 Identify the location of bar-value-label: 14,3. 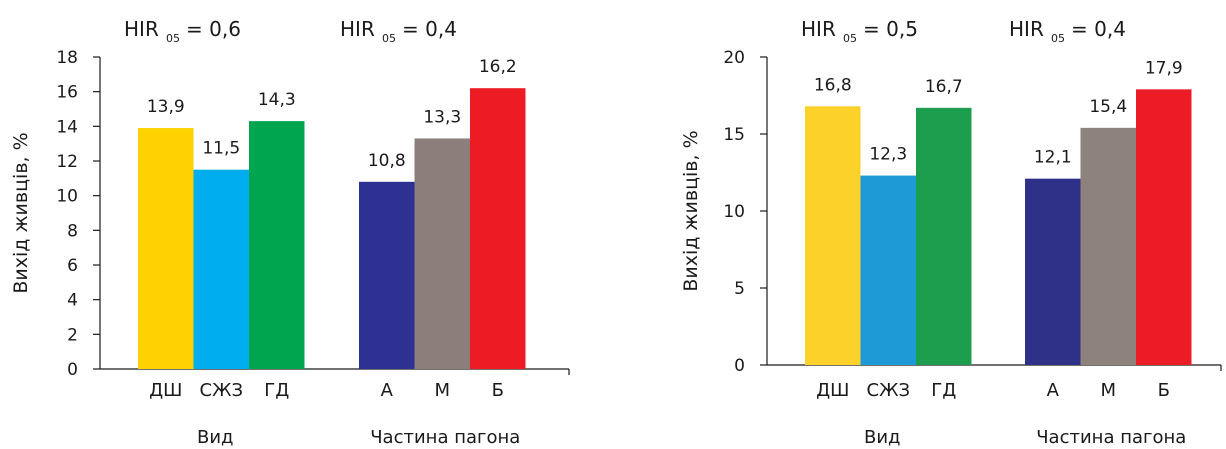
(277, 100).